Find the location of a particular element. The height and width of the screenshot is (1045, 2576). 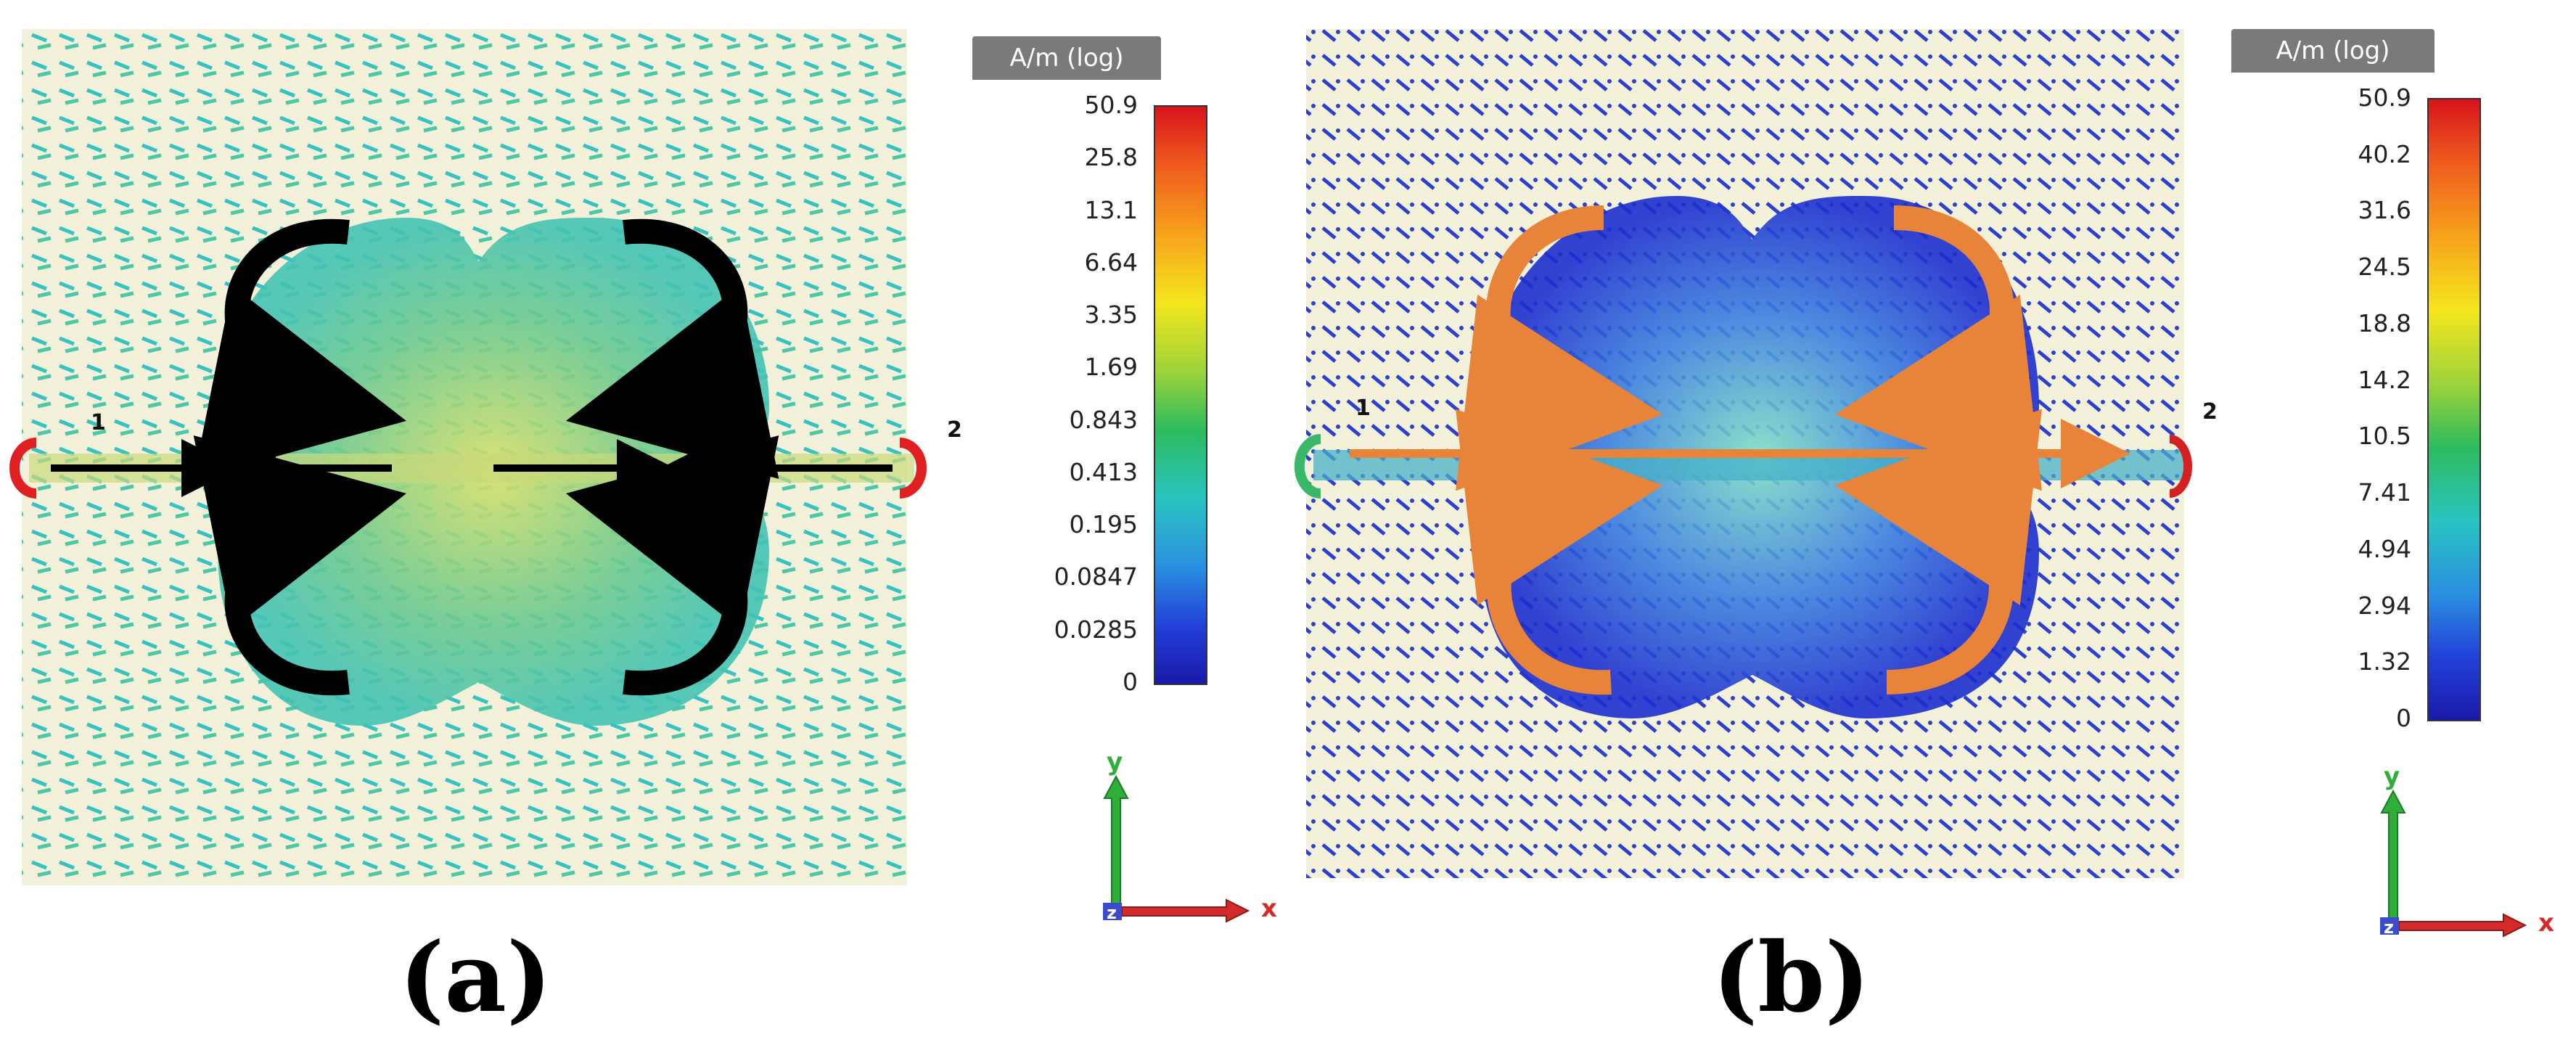

panel-a-y-axis-arrow is located at coordinates (1116, 844).